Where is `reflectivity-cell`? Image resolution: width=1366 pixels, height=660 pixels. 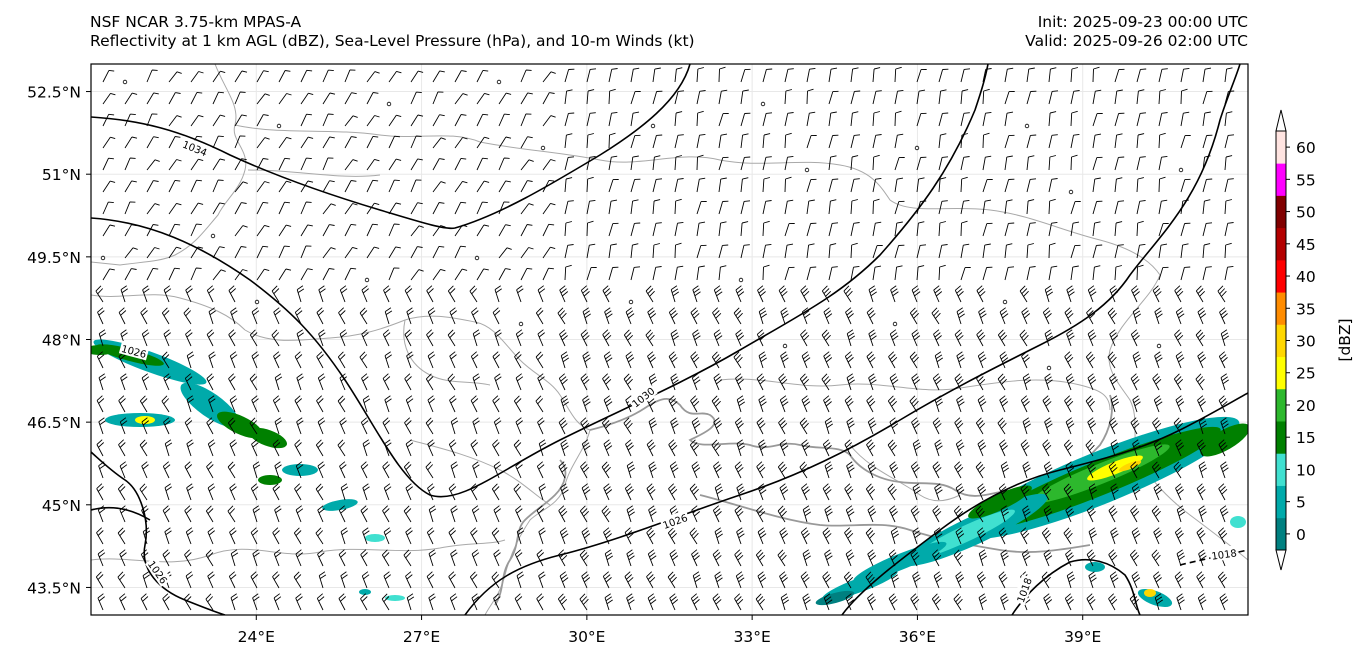 reflectivity-cell is located at coordinates (365, 592).